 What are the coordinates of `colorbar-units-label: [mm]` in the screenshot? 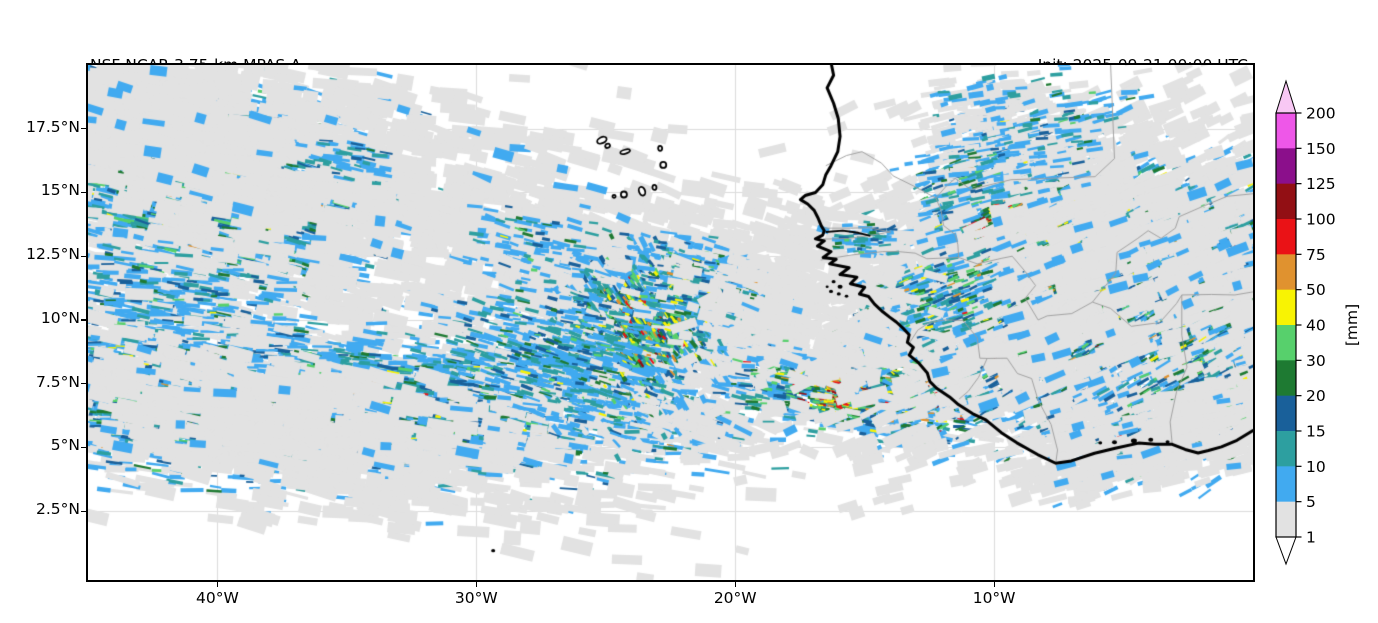 It's located at (1352, 325).